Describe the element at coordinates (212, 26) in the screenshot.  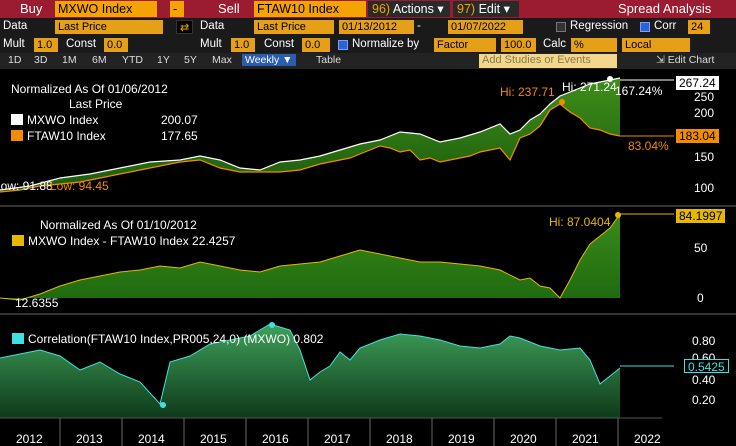
I see `data-label-right: Data` at that location.